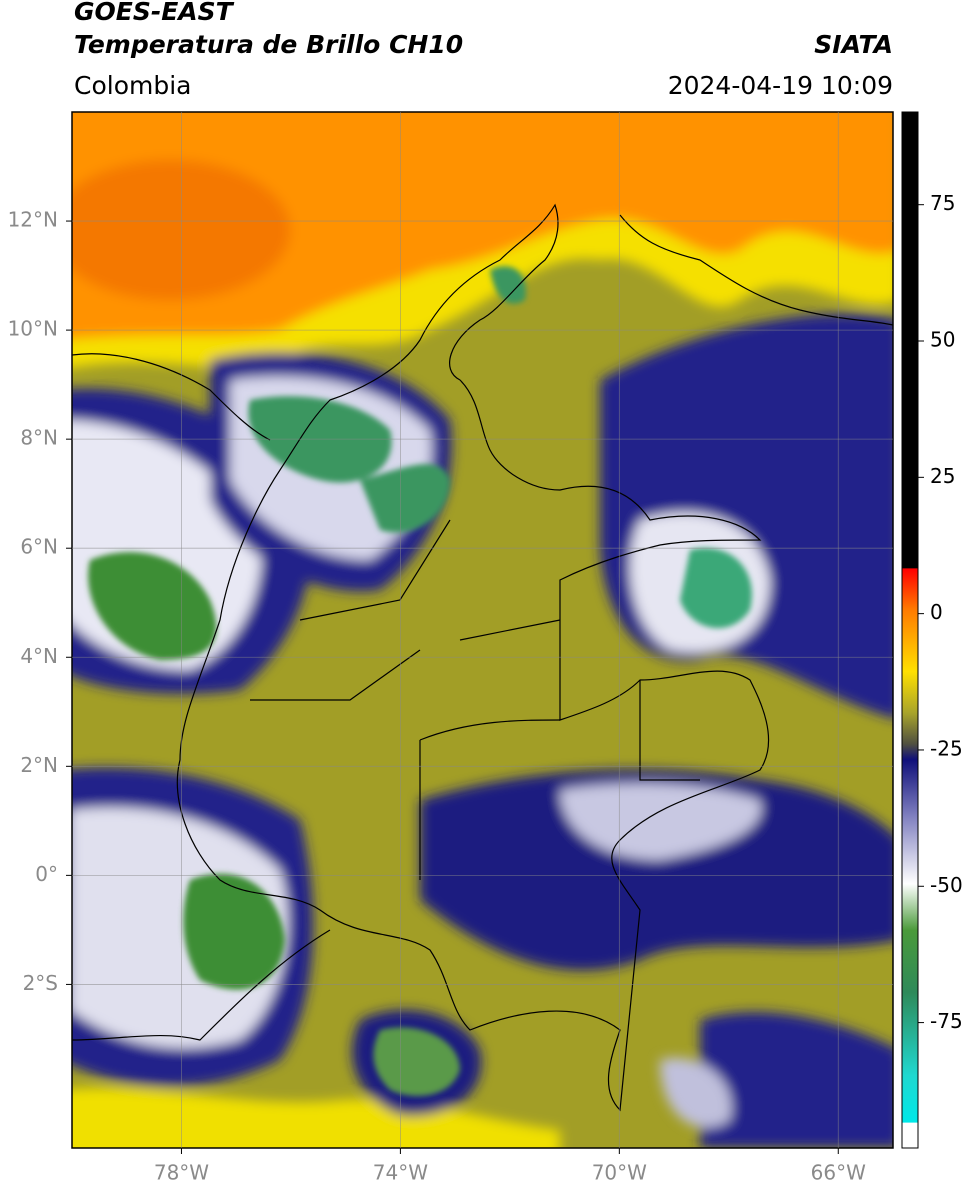 This screenshot has height=1190, width=966. I want to click on colorbar-tick-label: 75, so click(942, 203).